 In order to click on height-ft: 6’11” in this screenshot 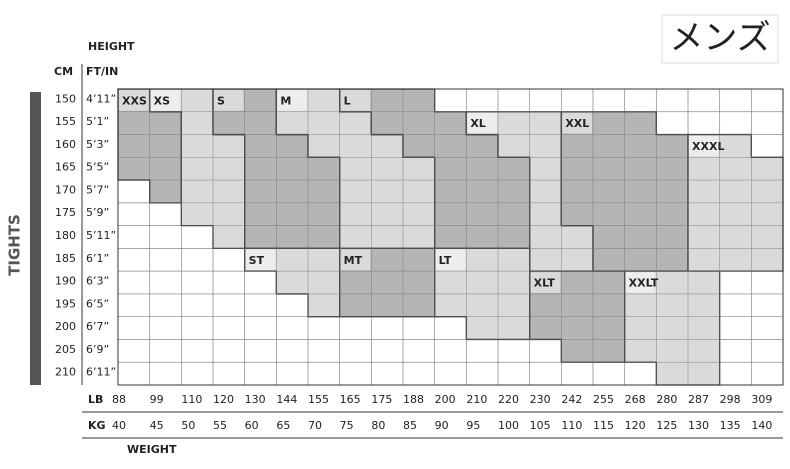, I will do `click(101, 372)`.